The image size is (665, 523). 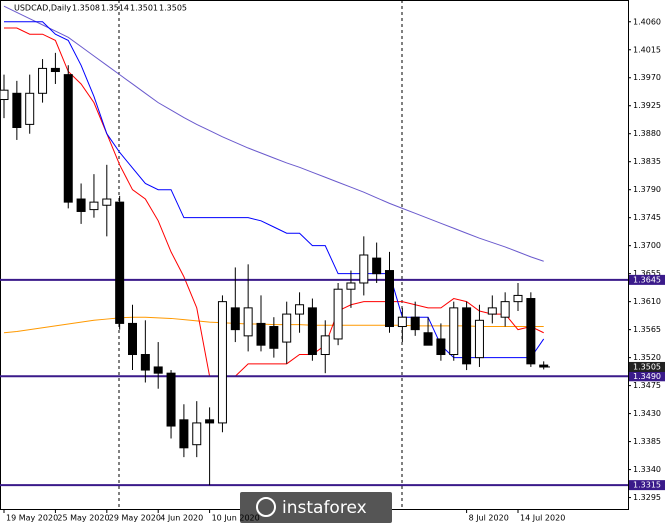 I want to click on ohlc-close: 1.3505, so click(x=173, y=8).